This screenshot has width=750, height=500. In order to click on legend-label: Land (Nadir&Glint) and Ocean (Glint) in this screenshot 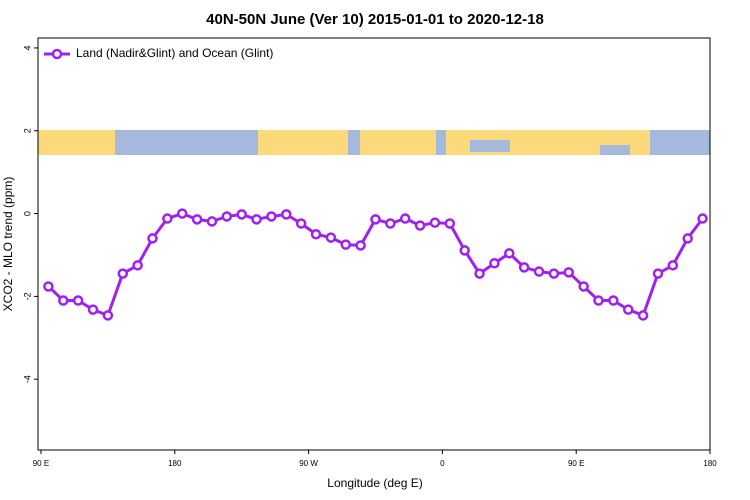, I will do `click(174, 53)`.